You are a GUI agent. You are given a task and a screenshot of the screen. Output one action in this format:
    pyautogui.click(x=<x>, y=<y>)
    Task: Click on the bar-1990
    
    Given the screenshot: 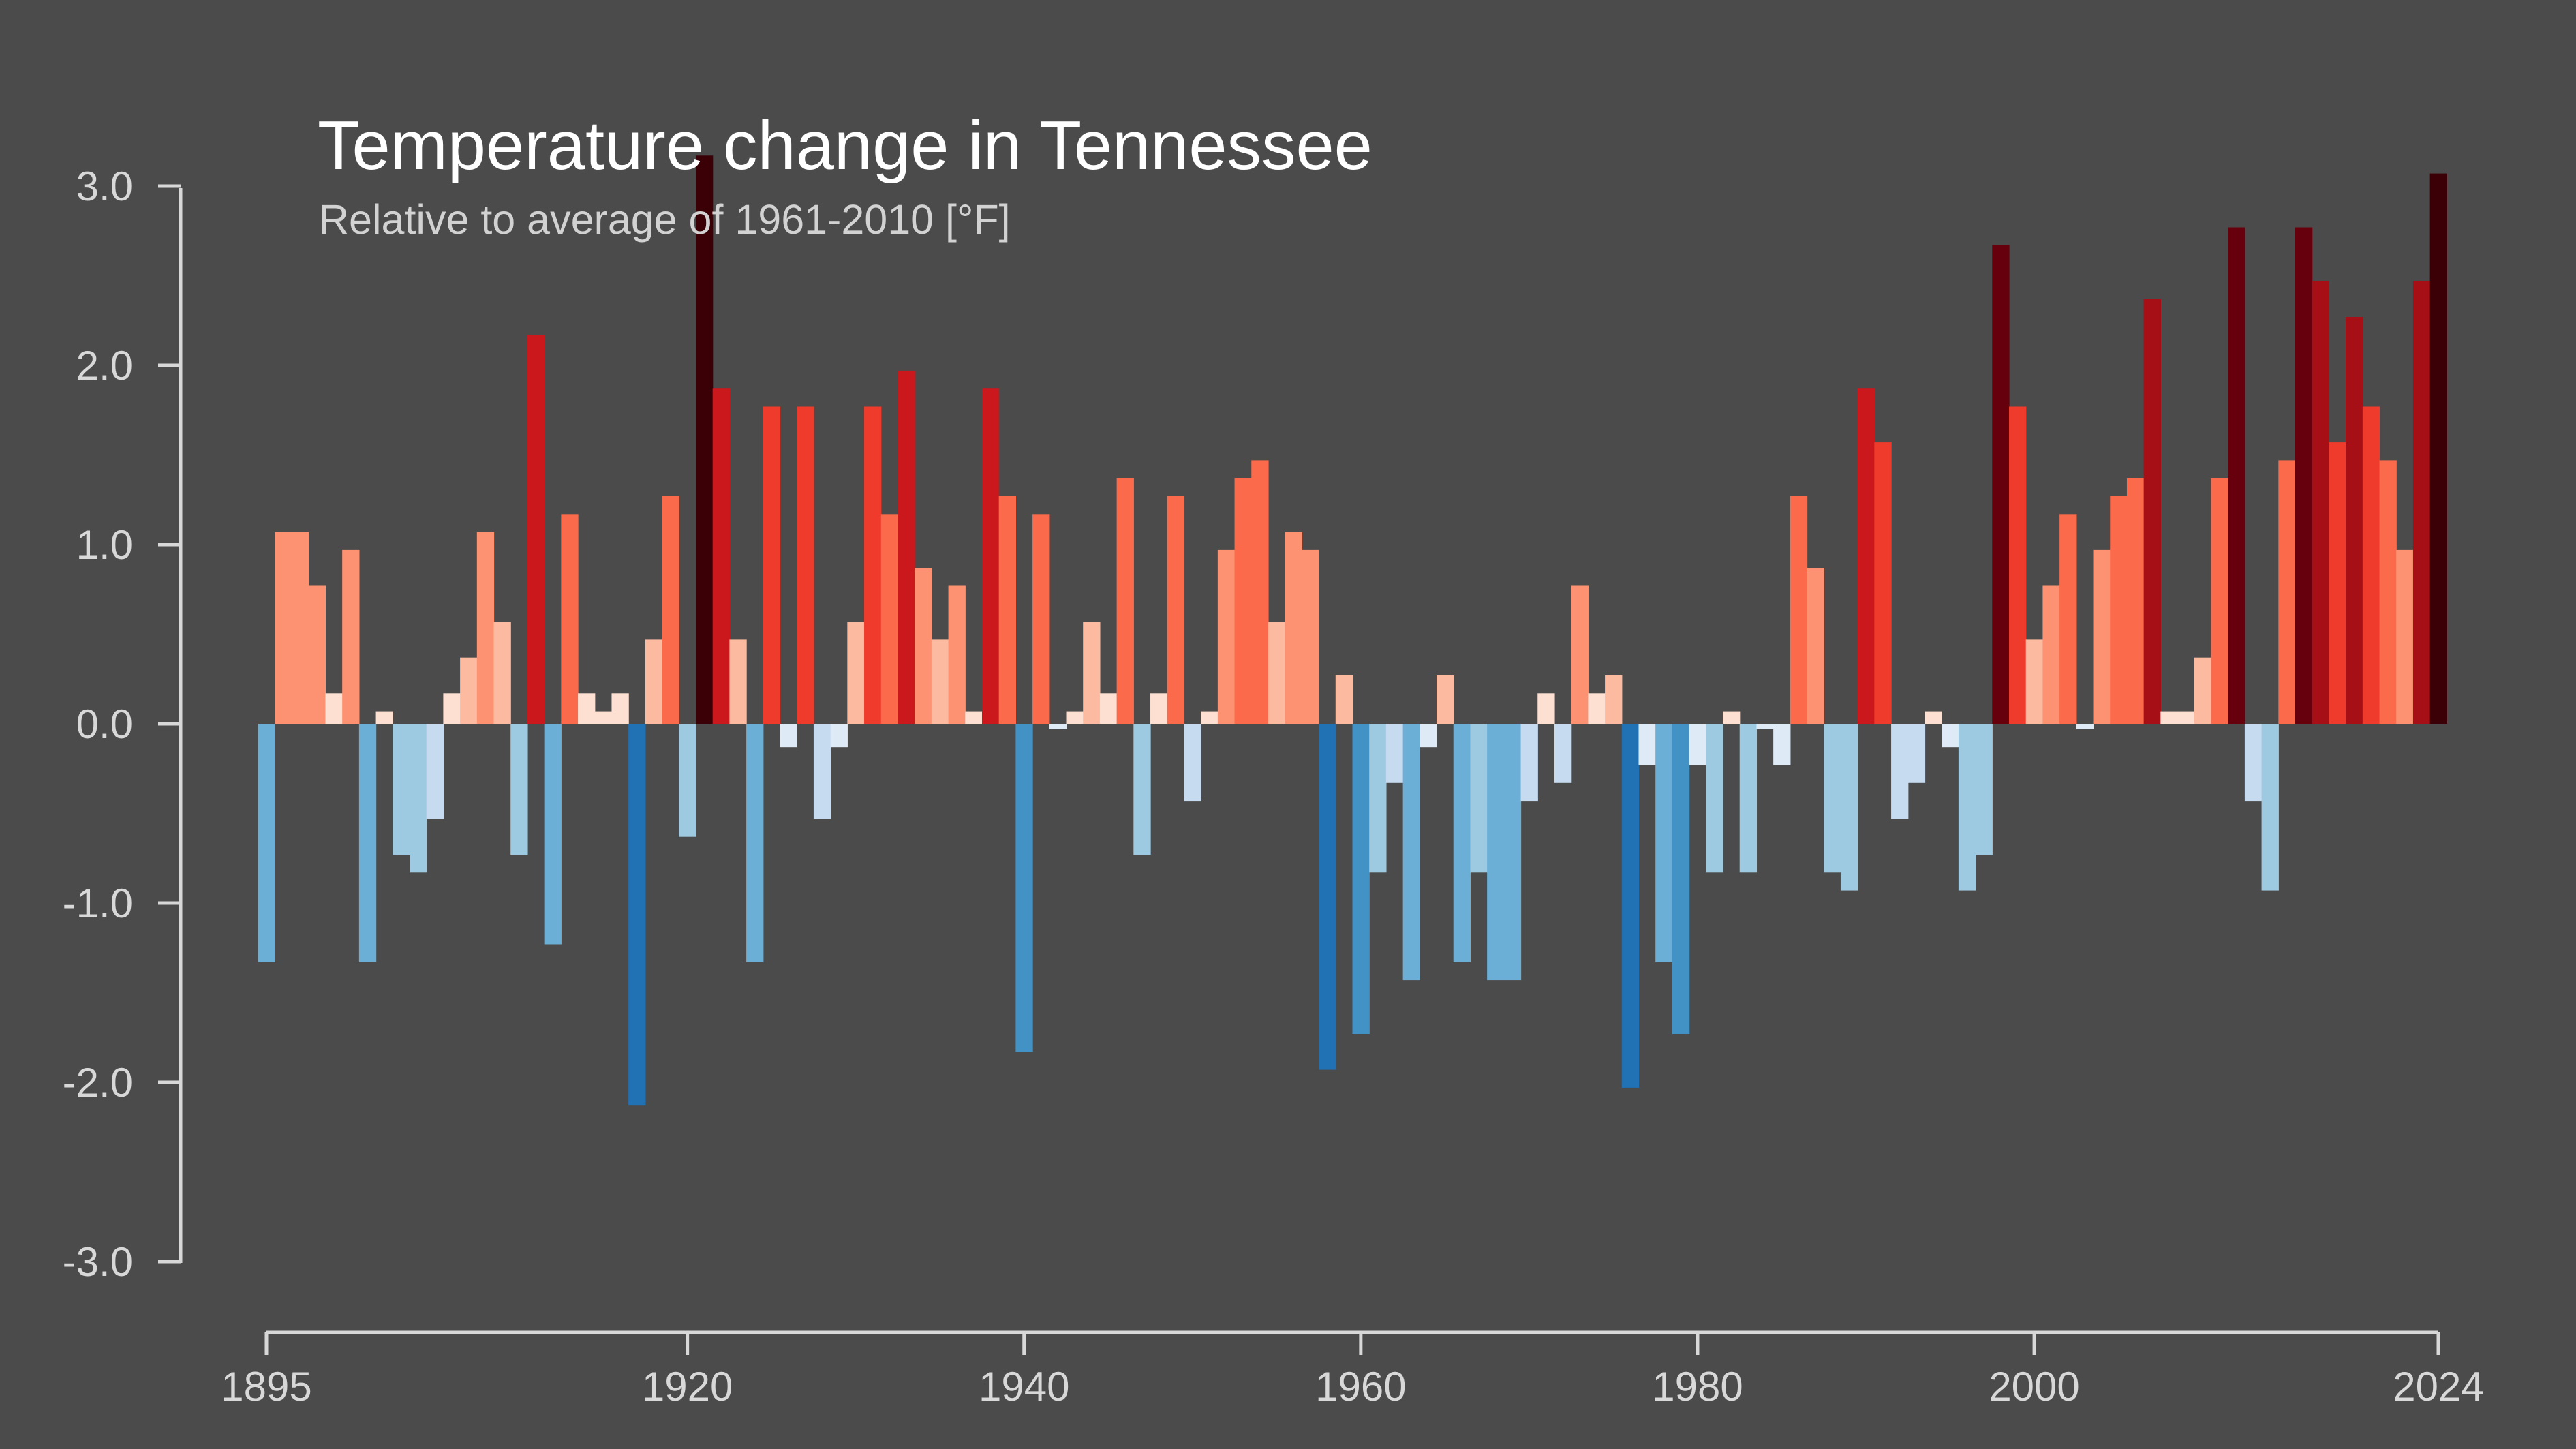 What is the action you would take?
    pyautogui.click(x=1866, y=556)
    